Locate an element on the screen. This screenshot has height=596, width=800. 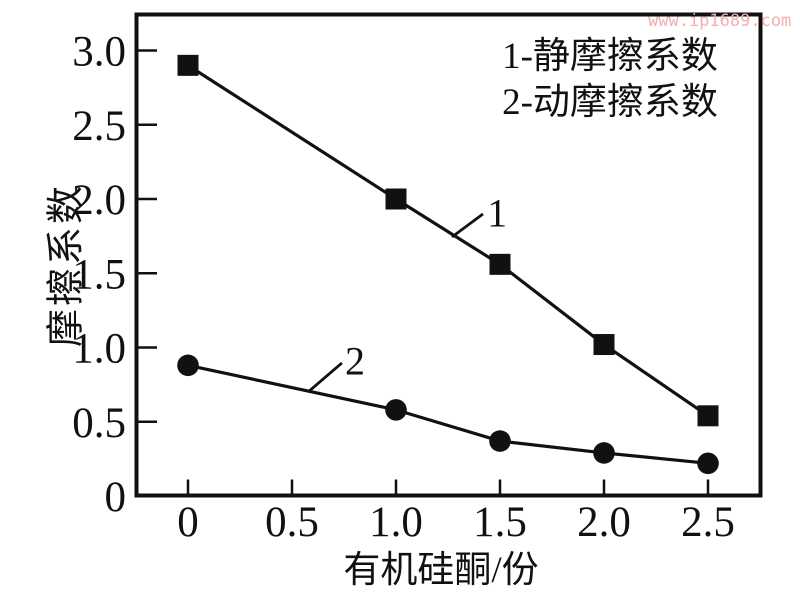
x-tick-label: 2.5 is located at coordinates (708, 522).